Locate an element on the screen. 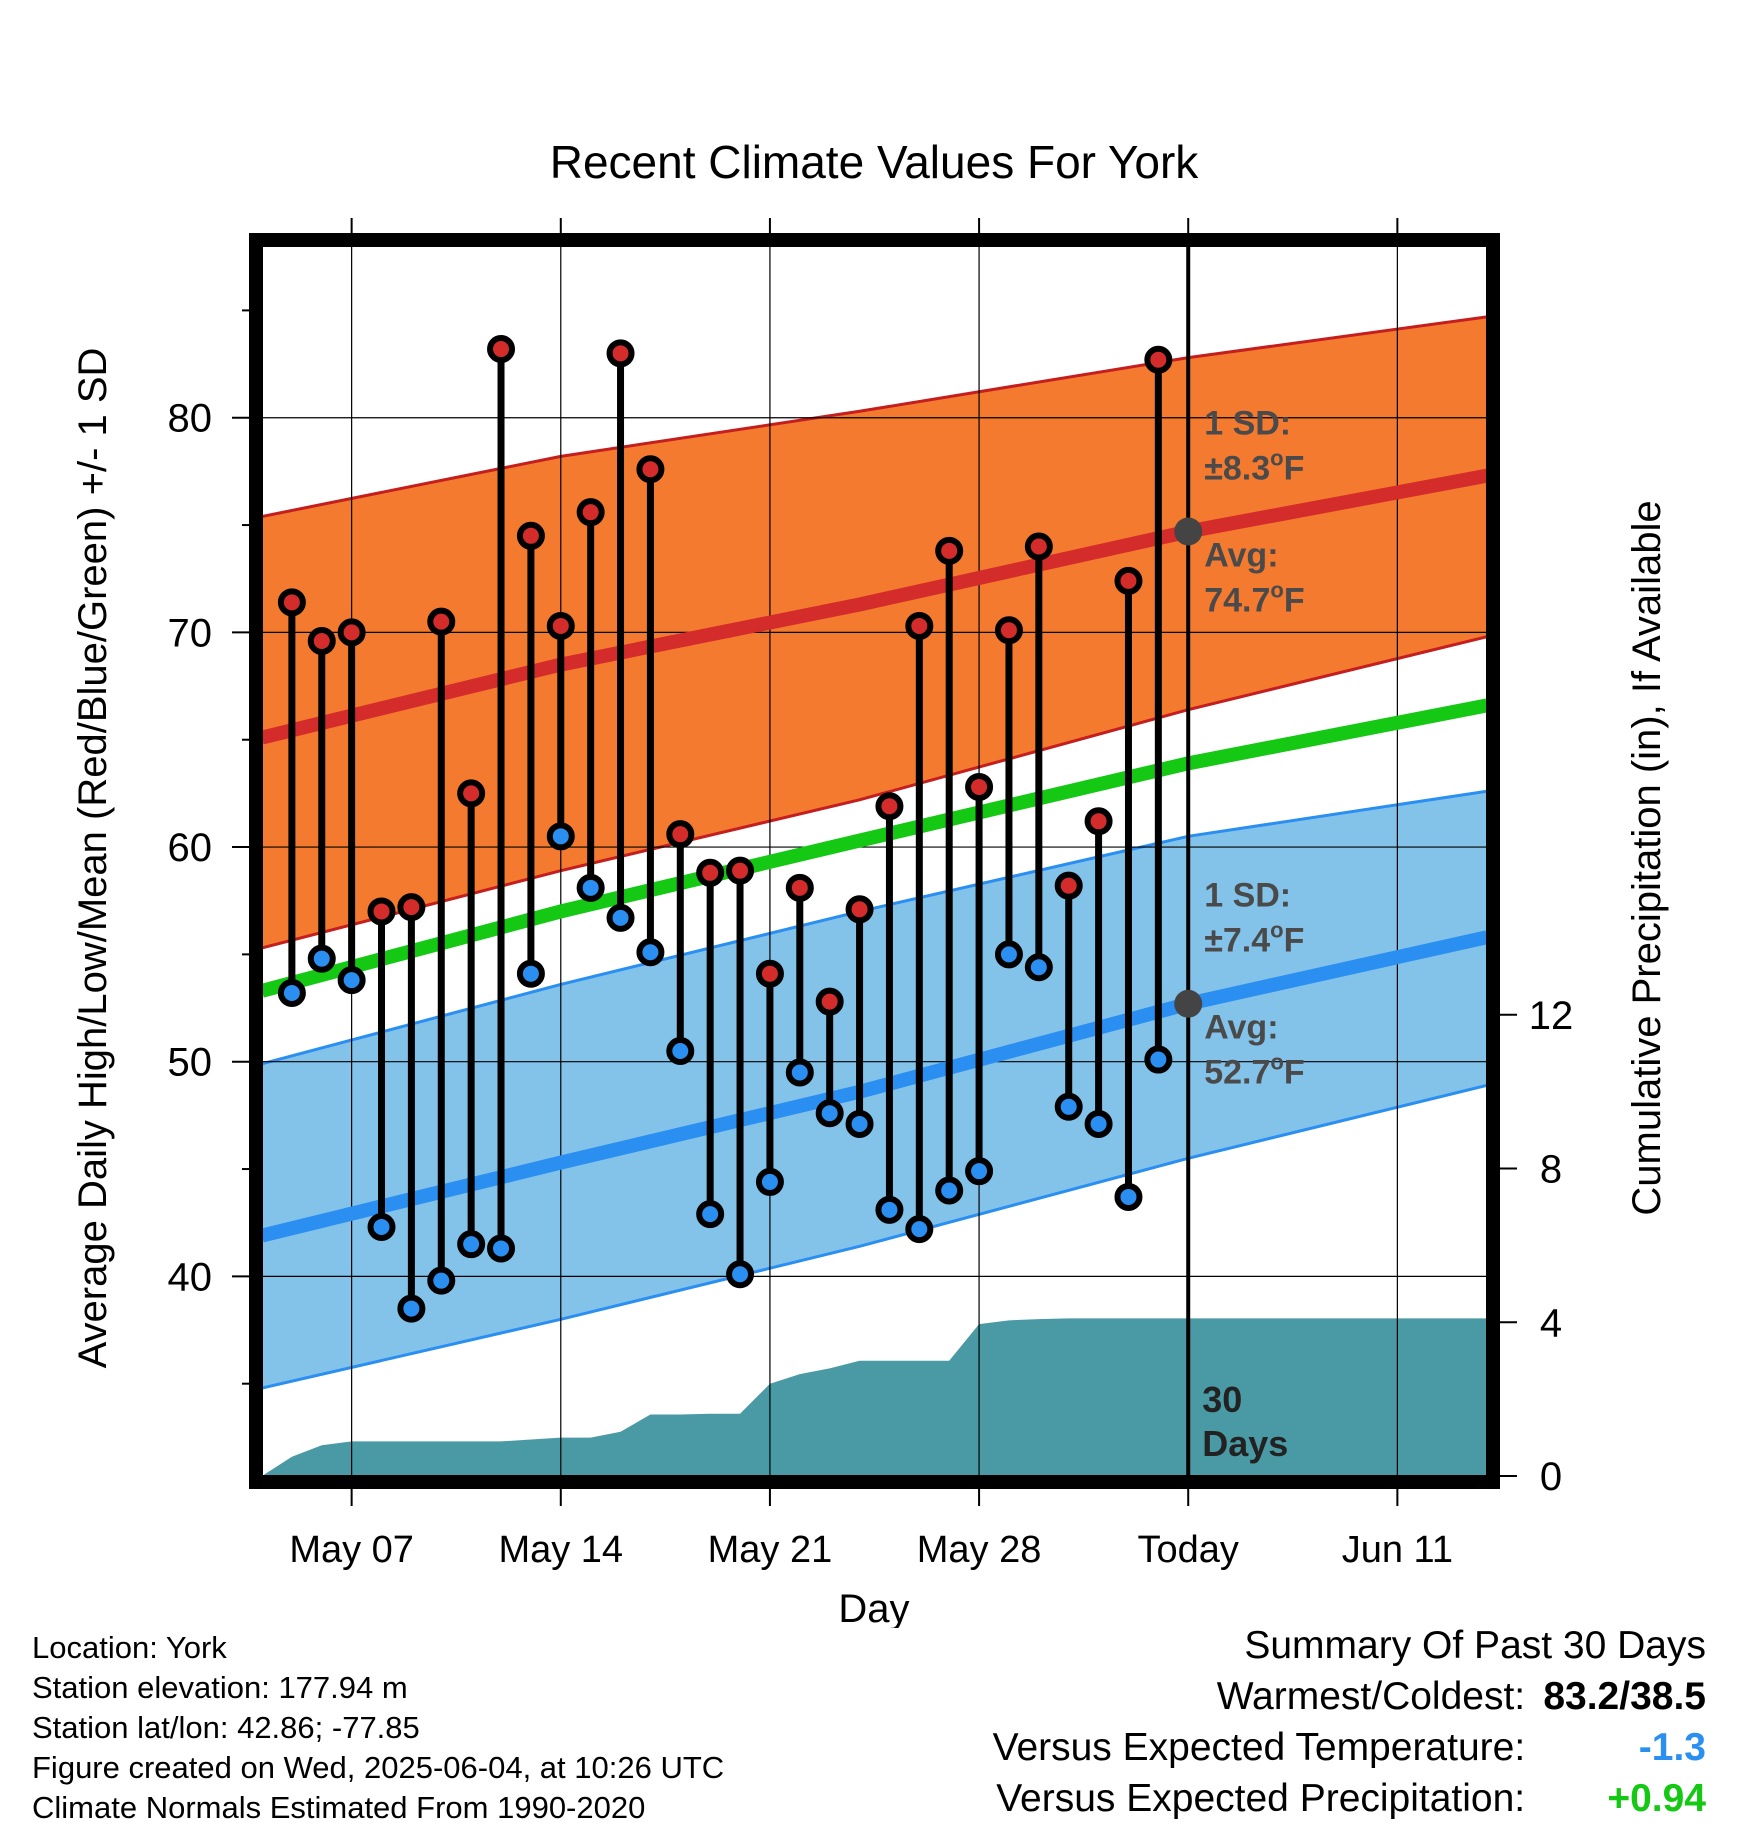 This screenshot has height=1828, width=1748. temp-value: -1.3 is located at coordinates (1672, 1747).